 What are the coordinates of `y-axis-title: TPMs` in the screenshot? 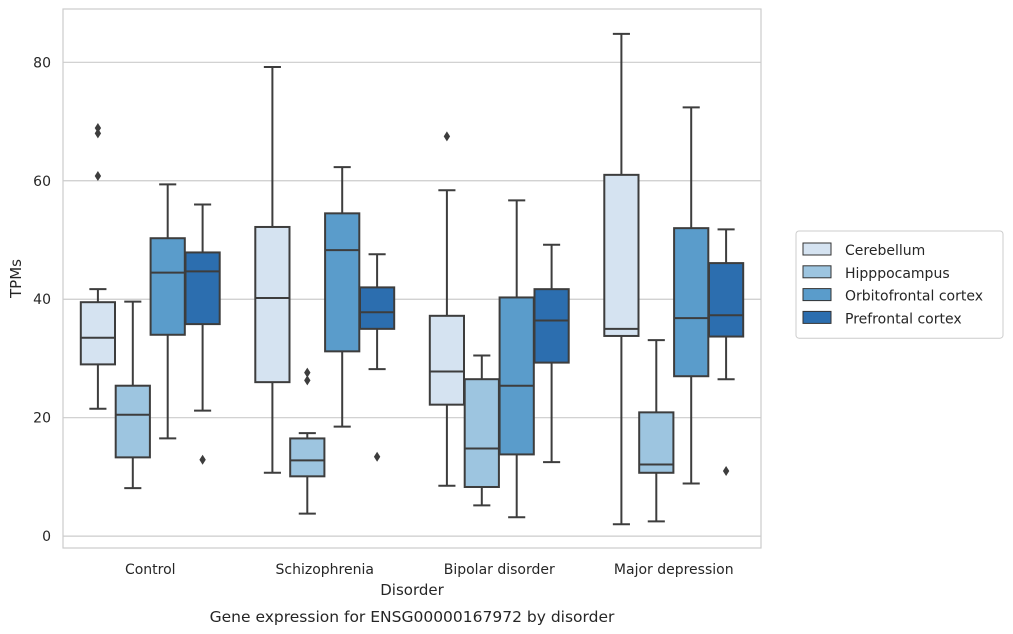 It's located at (16, 279).